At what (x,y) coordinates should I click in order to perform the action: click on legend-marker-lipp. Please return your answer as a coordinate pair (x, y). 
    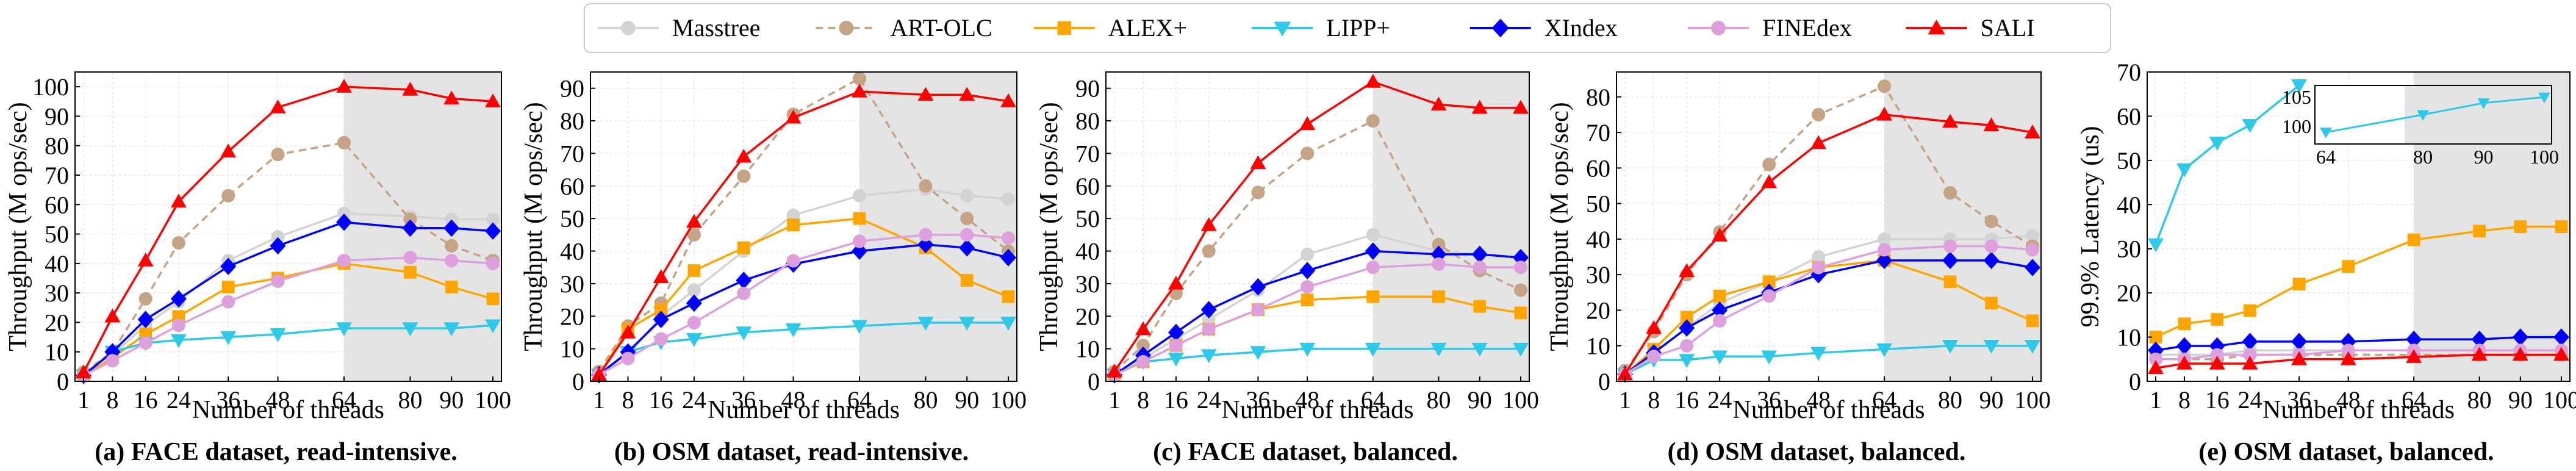
    Looking at the image, I should click on (1283, 29).